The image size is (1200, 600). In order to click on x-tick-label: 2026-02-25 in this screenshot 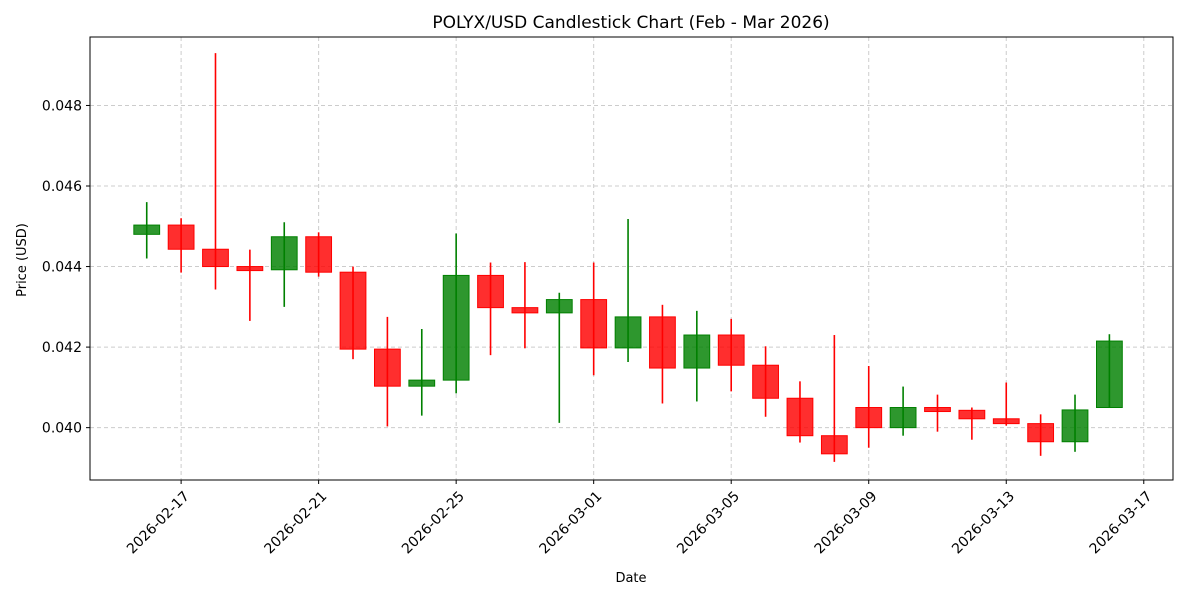, I will do `click(433, 522)`.